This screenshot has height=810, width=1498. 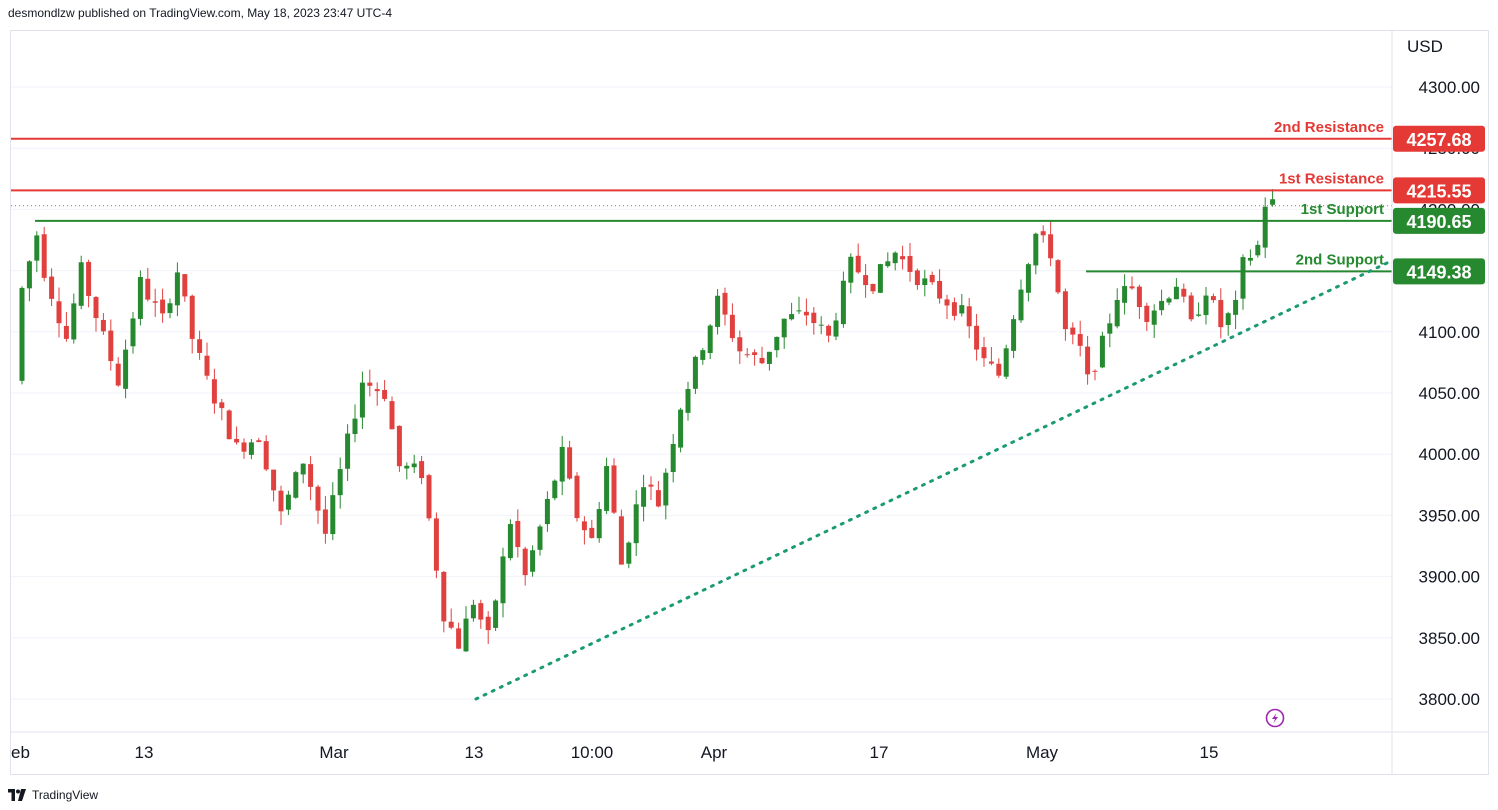 I want to click on footer: TradingView, so click(x=53, y=795).